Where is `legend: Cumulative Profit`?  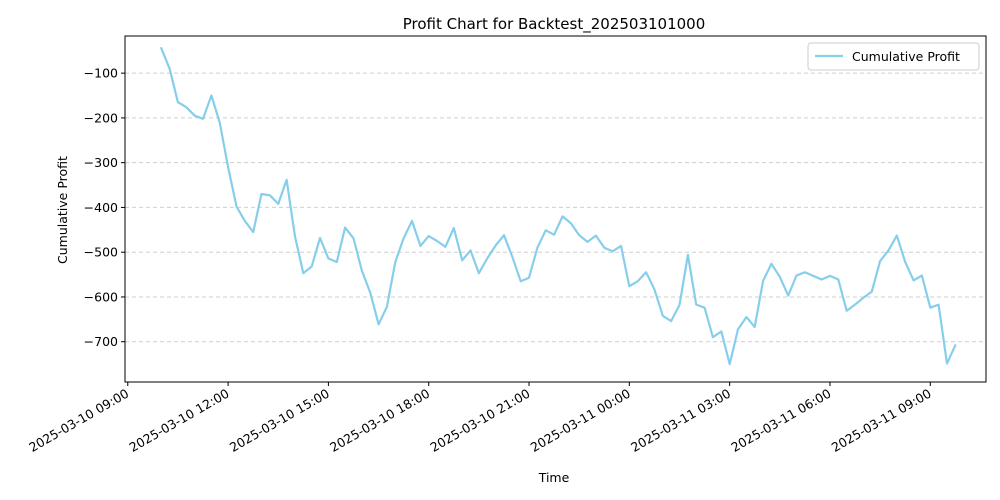 legend: Cumulative Profit is located at coordinates (893, 56).